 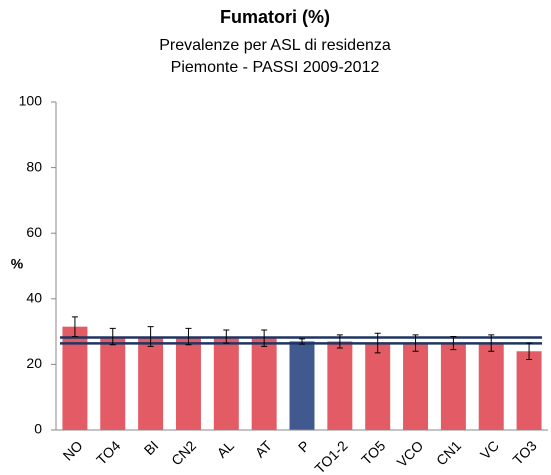 What do you see at coordinates (304, 446) in the screenshot?
I see `x-tick-label: P` at bounding box center [304, 446].